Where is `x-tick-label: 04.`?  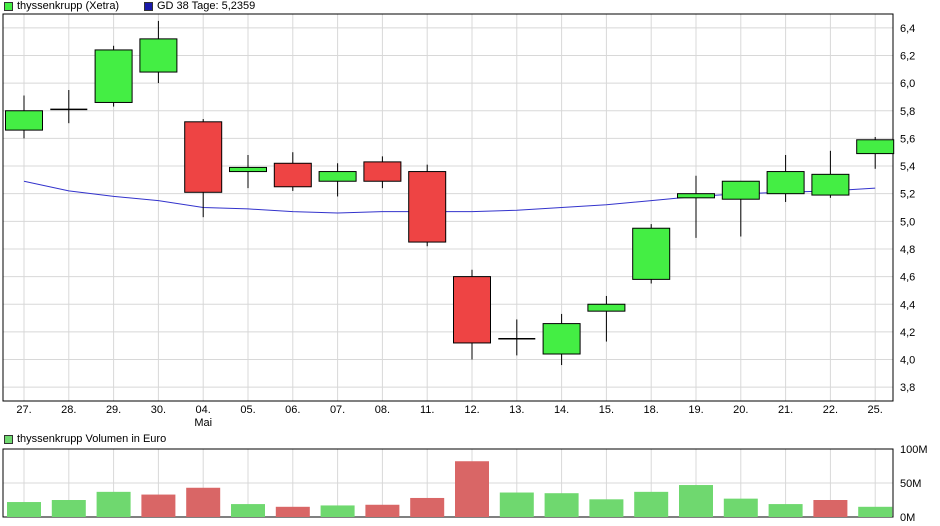 x-tick-label: 04. is located at coordinates (203, 410).